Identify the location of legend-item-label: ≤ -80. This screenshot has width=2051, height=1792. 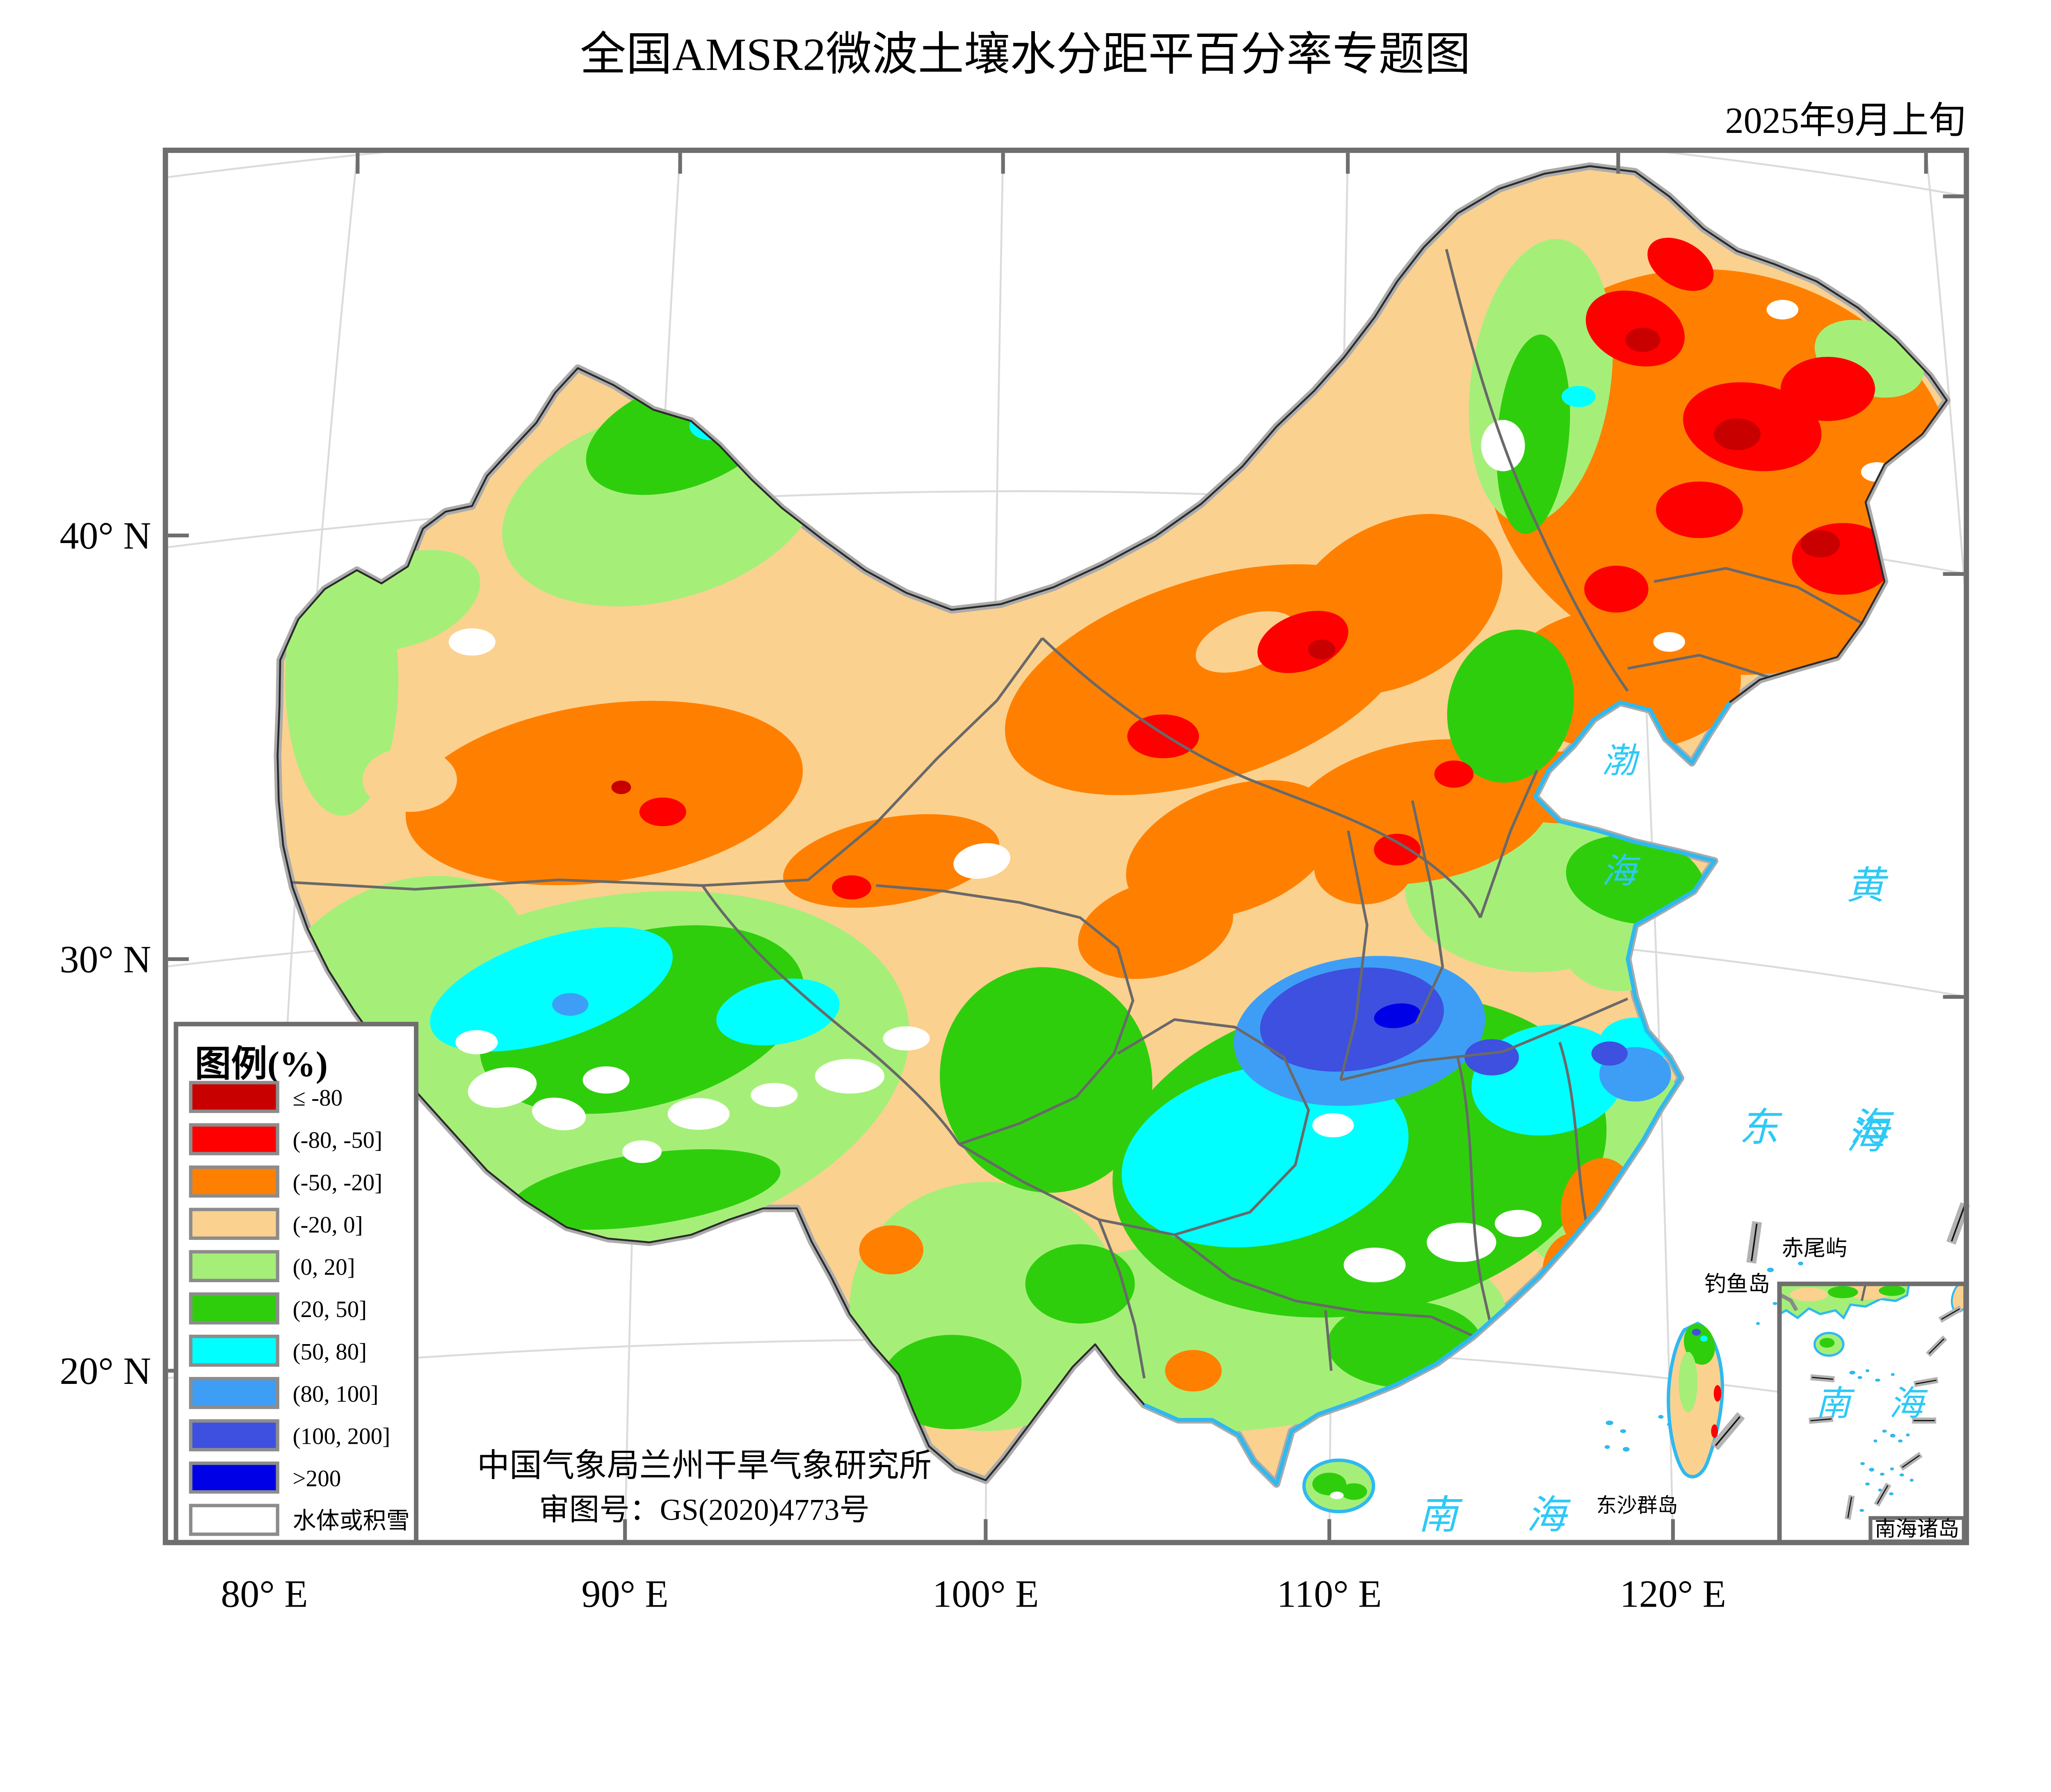
(318, 1098).